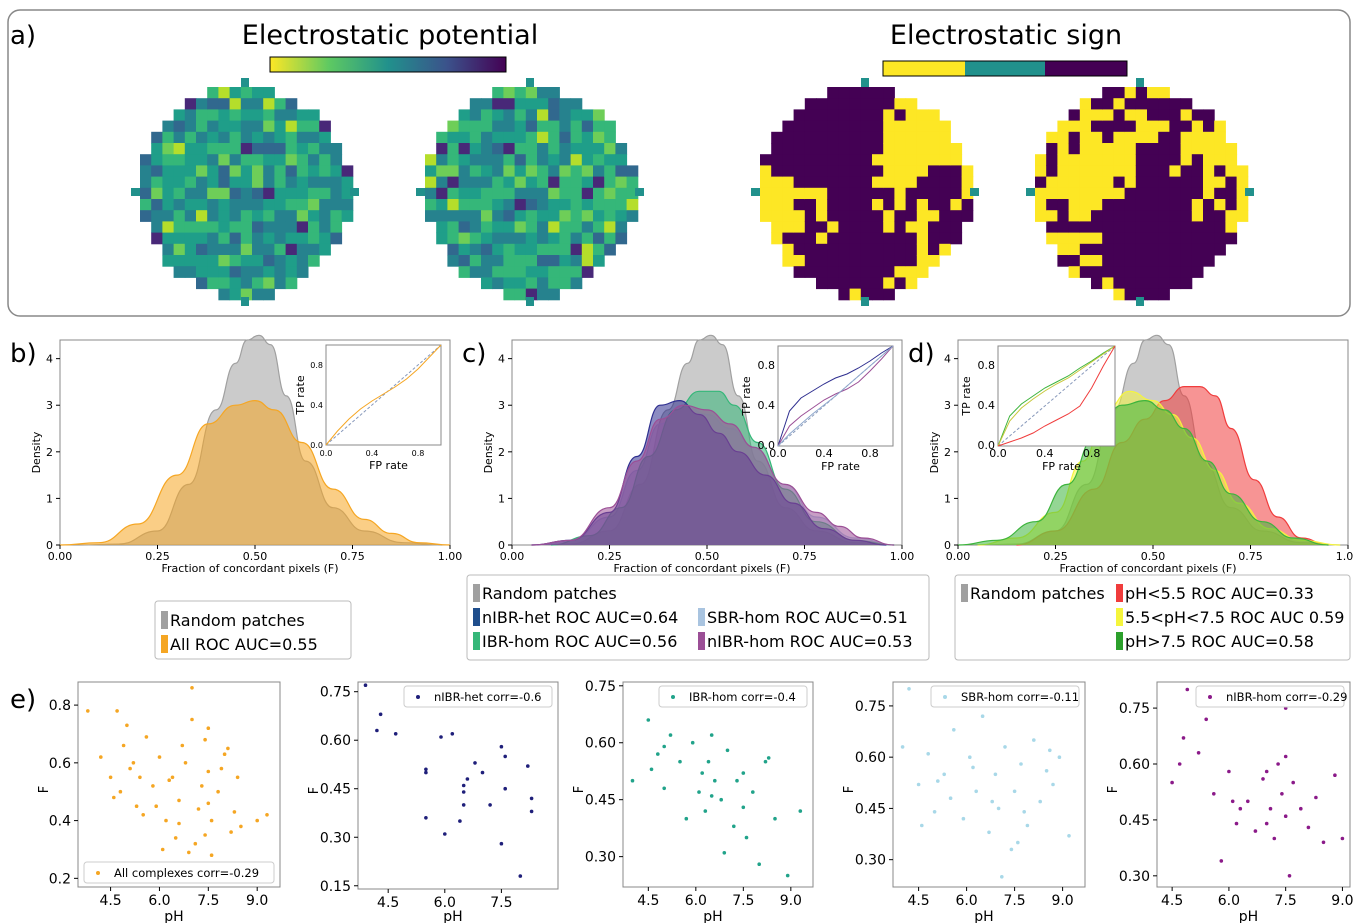 Image resolution: width=1353 pixels, height=923 pixels. What do you see at coordinates (60, 822) in the screenshot?
I see `y-tick-label: 0.4` at bounding box center [60, 822].